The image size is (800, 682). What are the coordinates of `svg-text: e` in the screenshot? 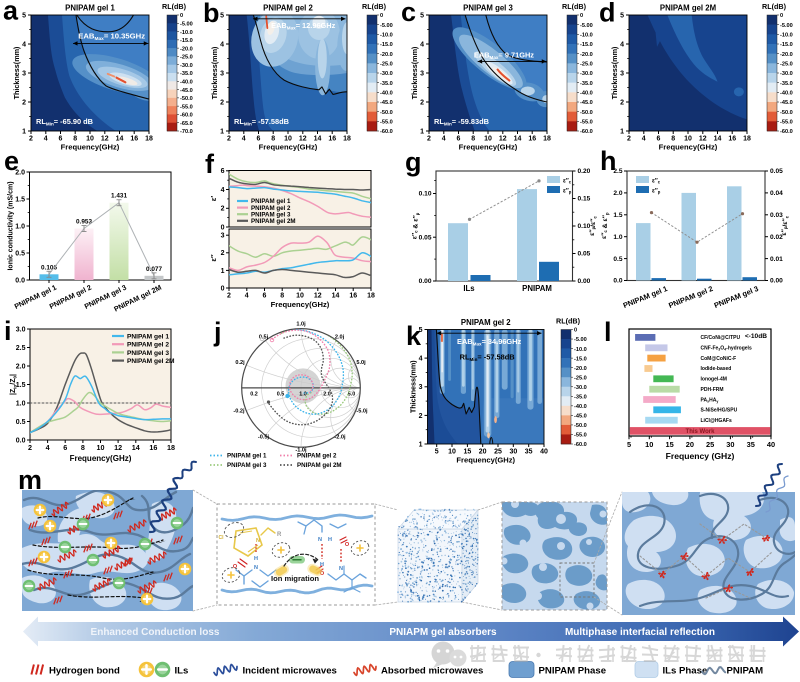 It's located at (11, 161).